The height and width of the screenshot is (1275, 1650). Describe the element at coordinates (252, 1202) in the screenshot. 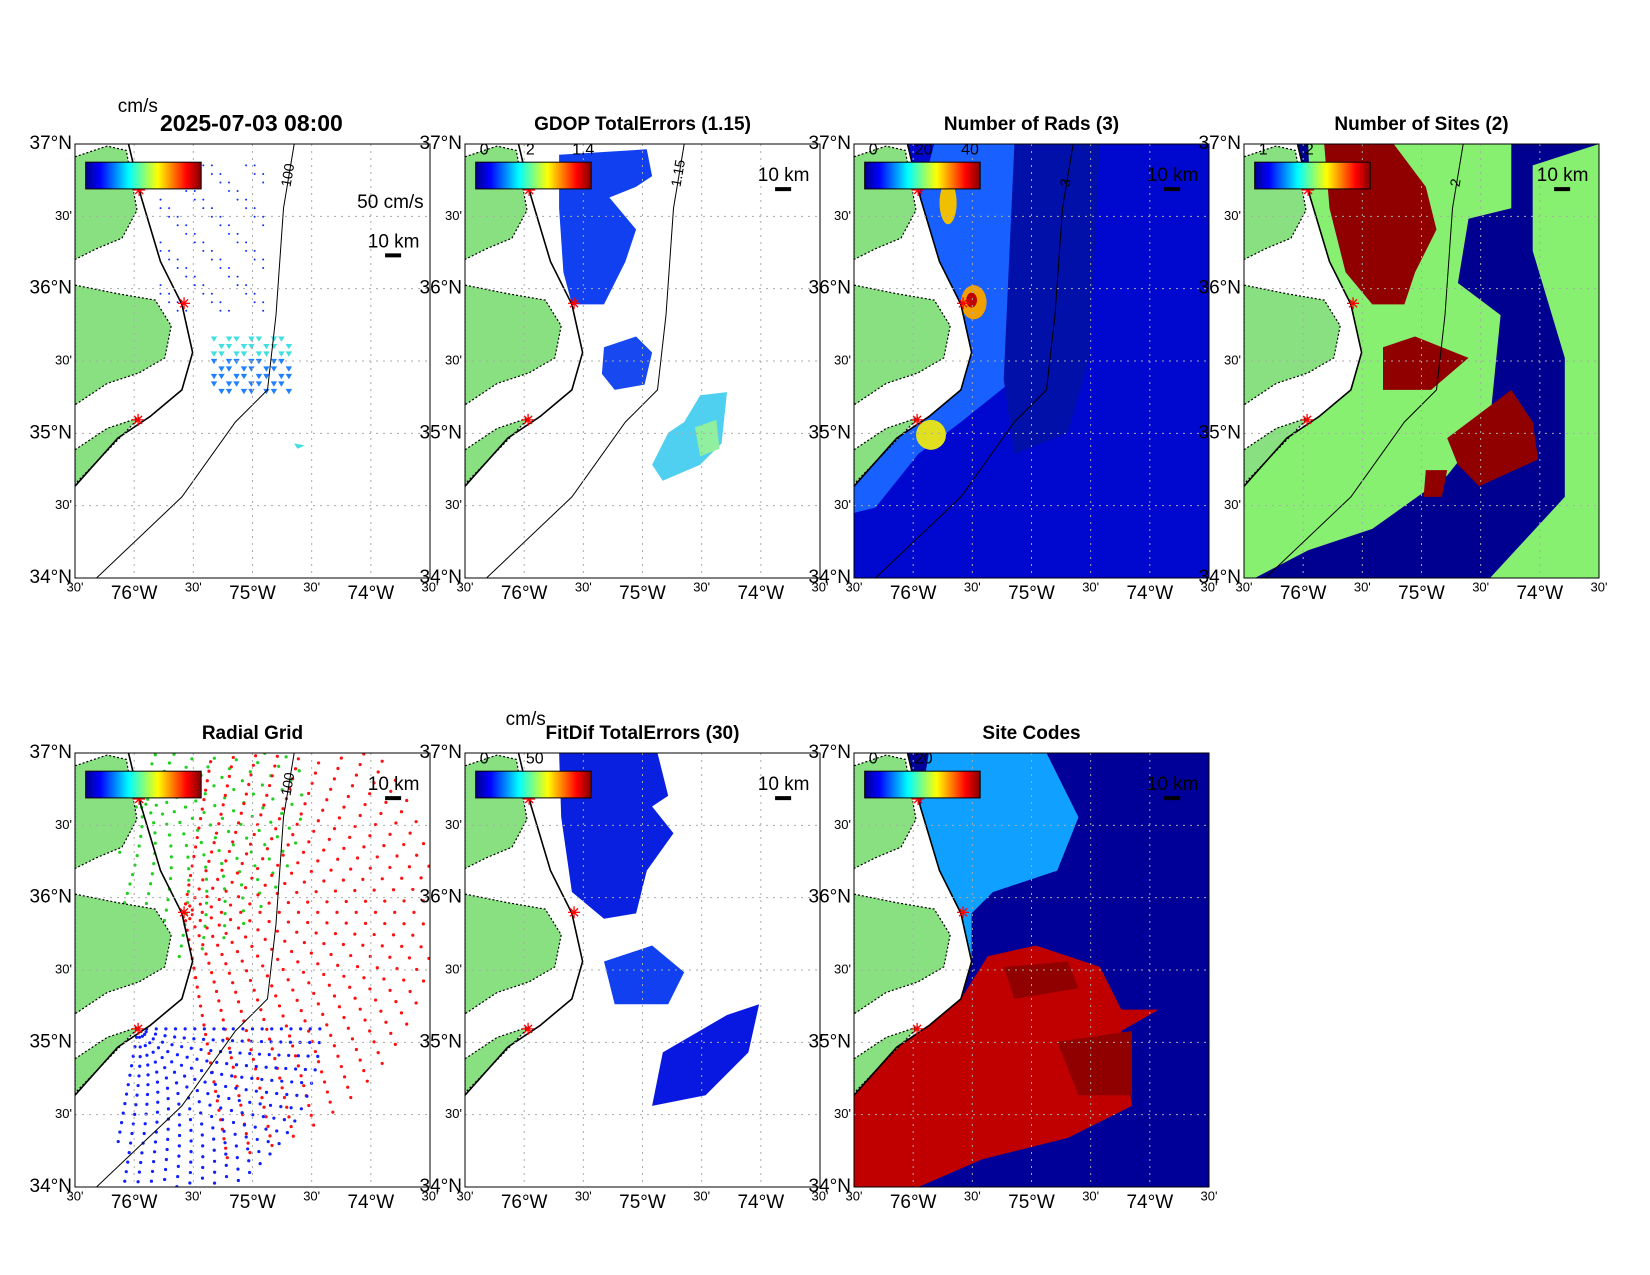

I see `lon-tick-label: 75°W` at that location.